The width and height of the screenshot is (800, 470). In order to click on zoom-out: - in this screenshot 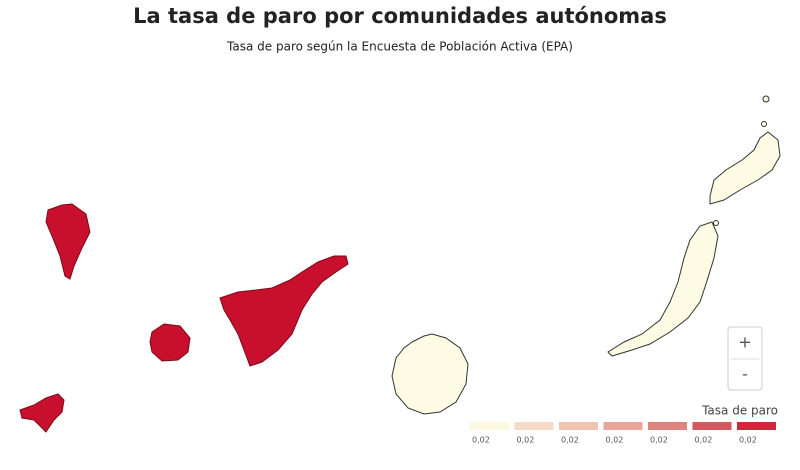, I will do `click(745, 374)`.